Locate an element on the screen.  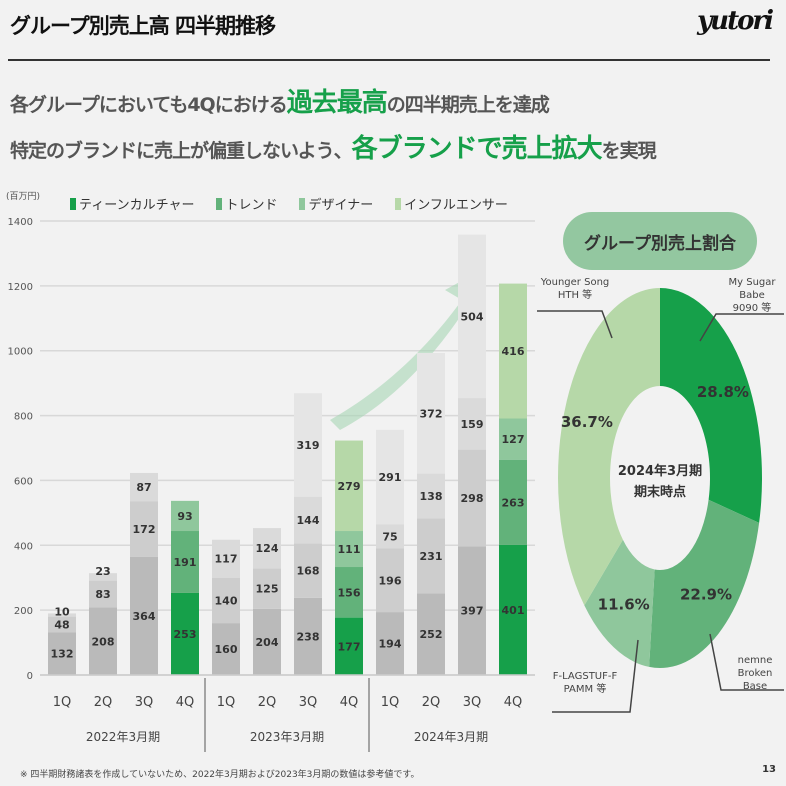
y-tick-label: 600 is located at coordinates (23, 481).